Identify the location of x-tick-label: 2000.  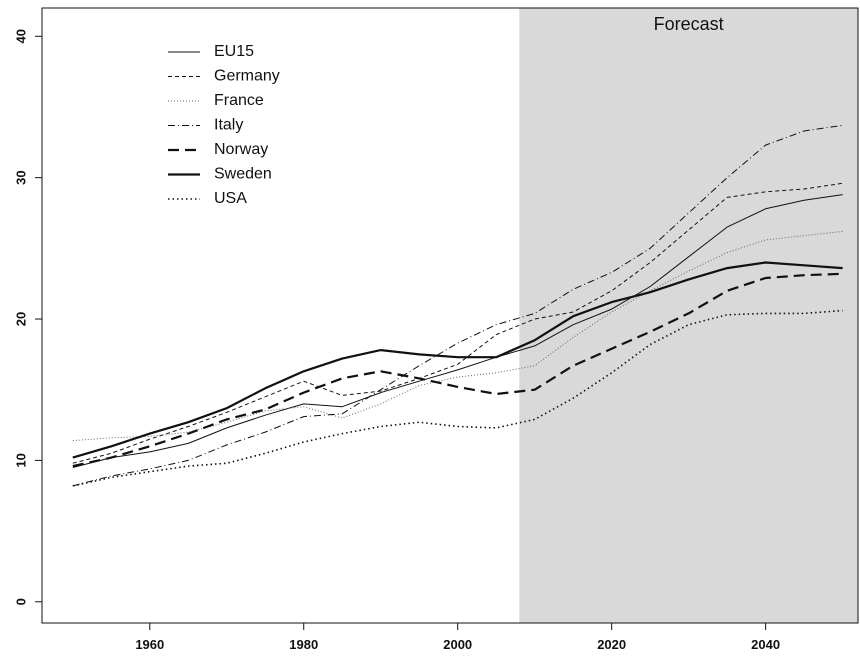
(457, 644).